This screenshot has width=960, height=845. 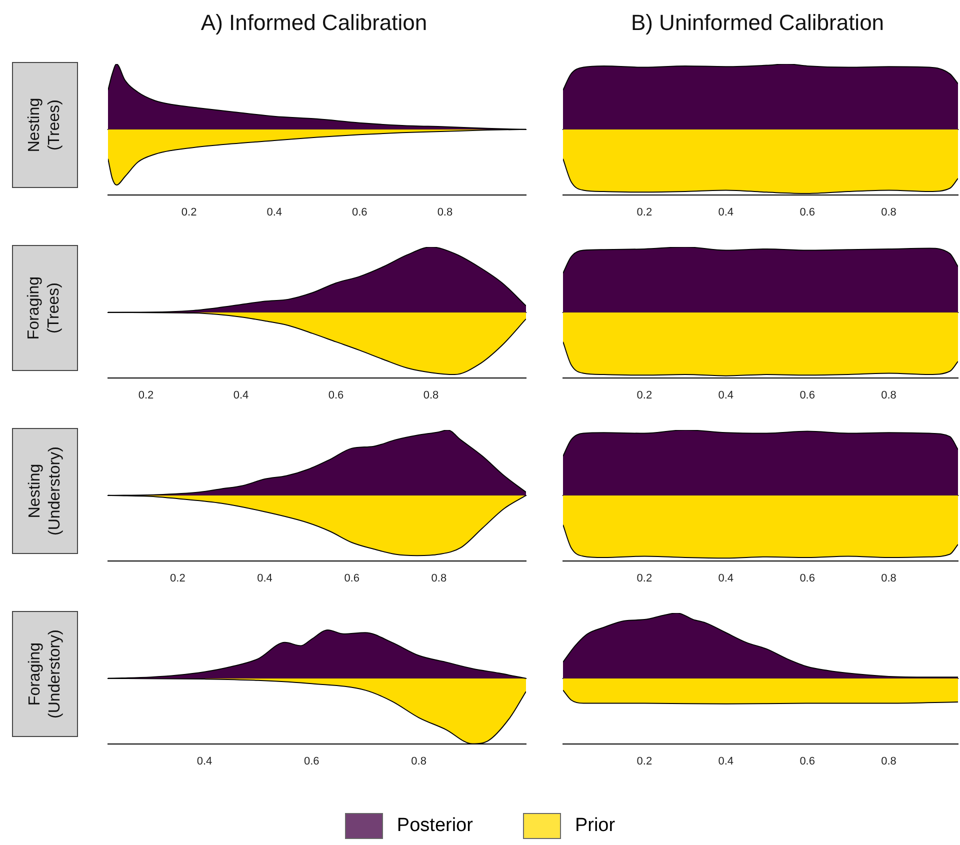 What do you see at coordinates (44, 308) in the screenshot?
I see `y-axis-title: Foraging (Trees)` at bounding box center [44, 308].